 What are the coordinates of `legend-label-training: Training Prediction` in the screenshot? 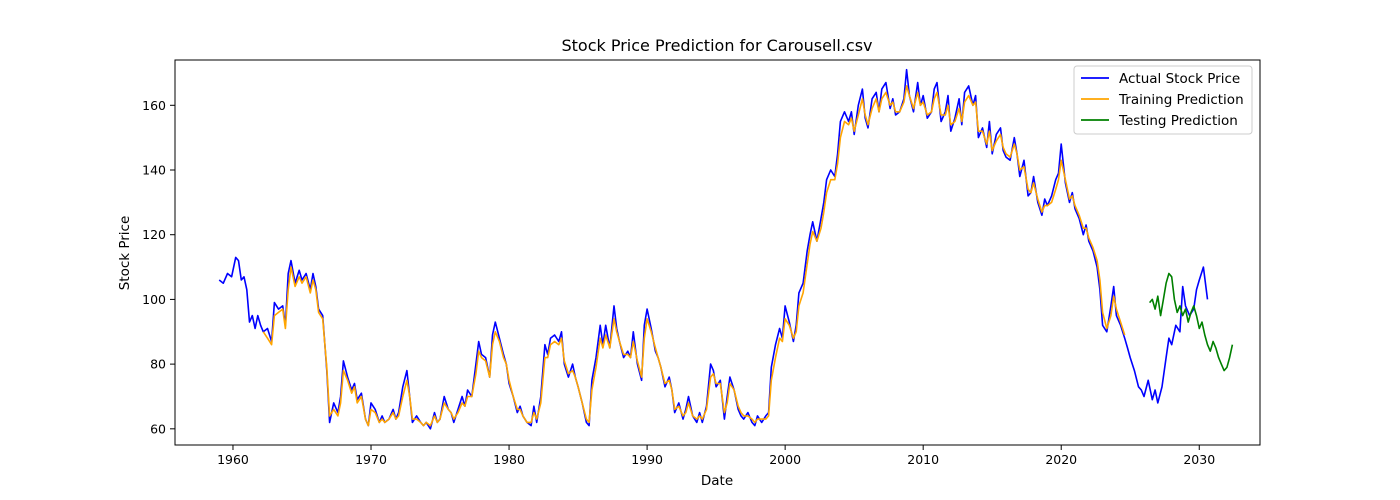 It's located at (1181, 100).